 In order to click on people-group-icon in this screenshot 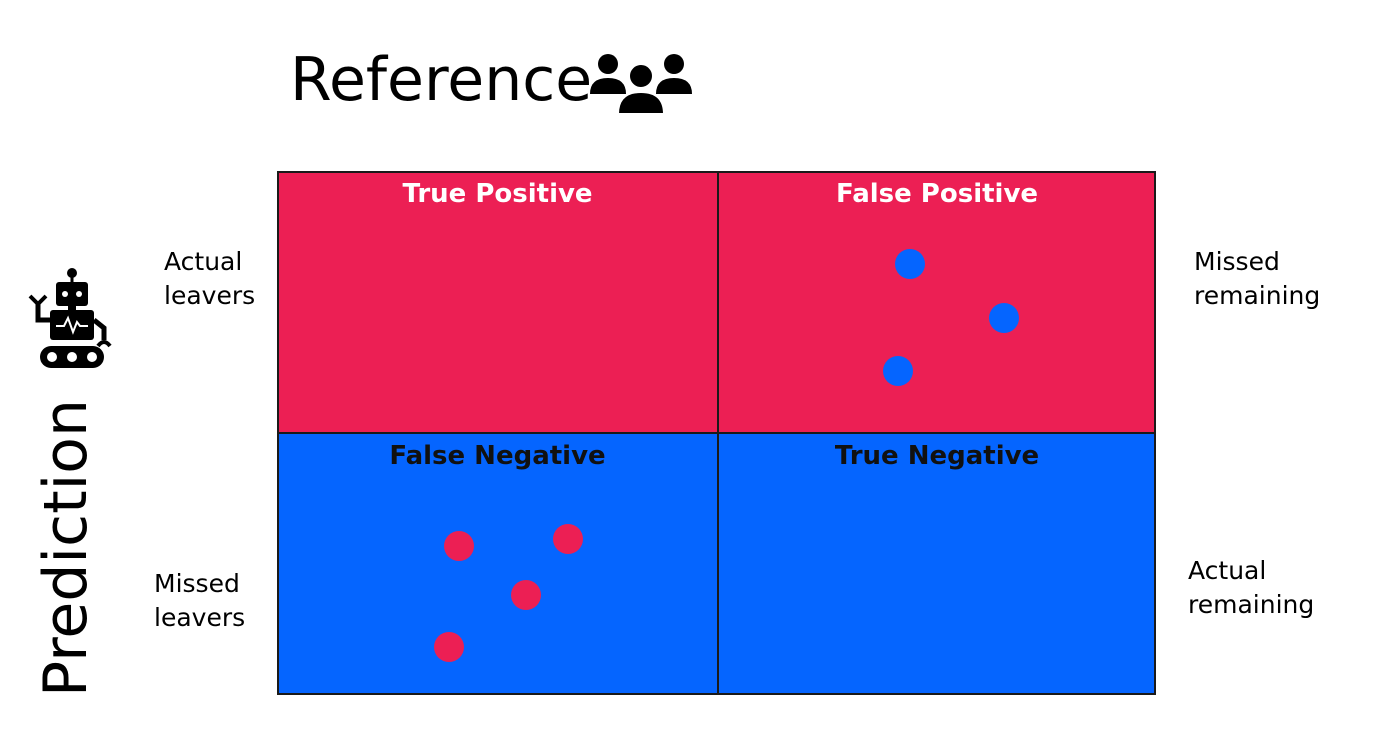, I will do `click(641, 84)`.